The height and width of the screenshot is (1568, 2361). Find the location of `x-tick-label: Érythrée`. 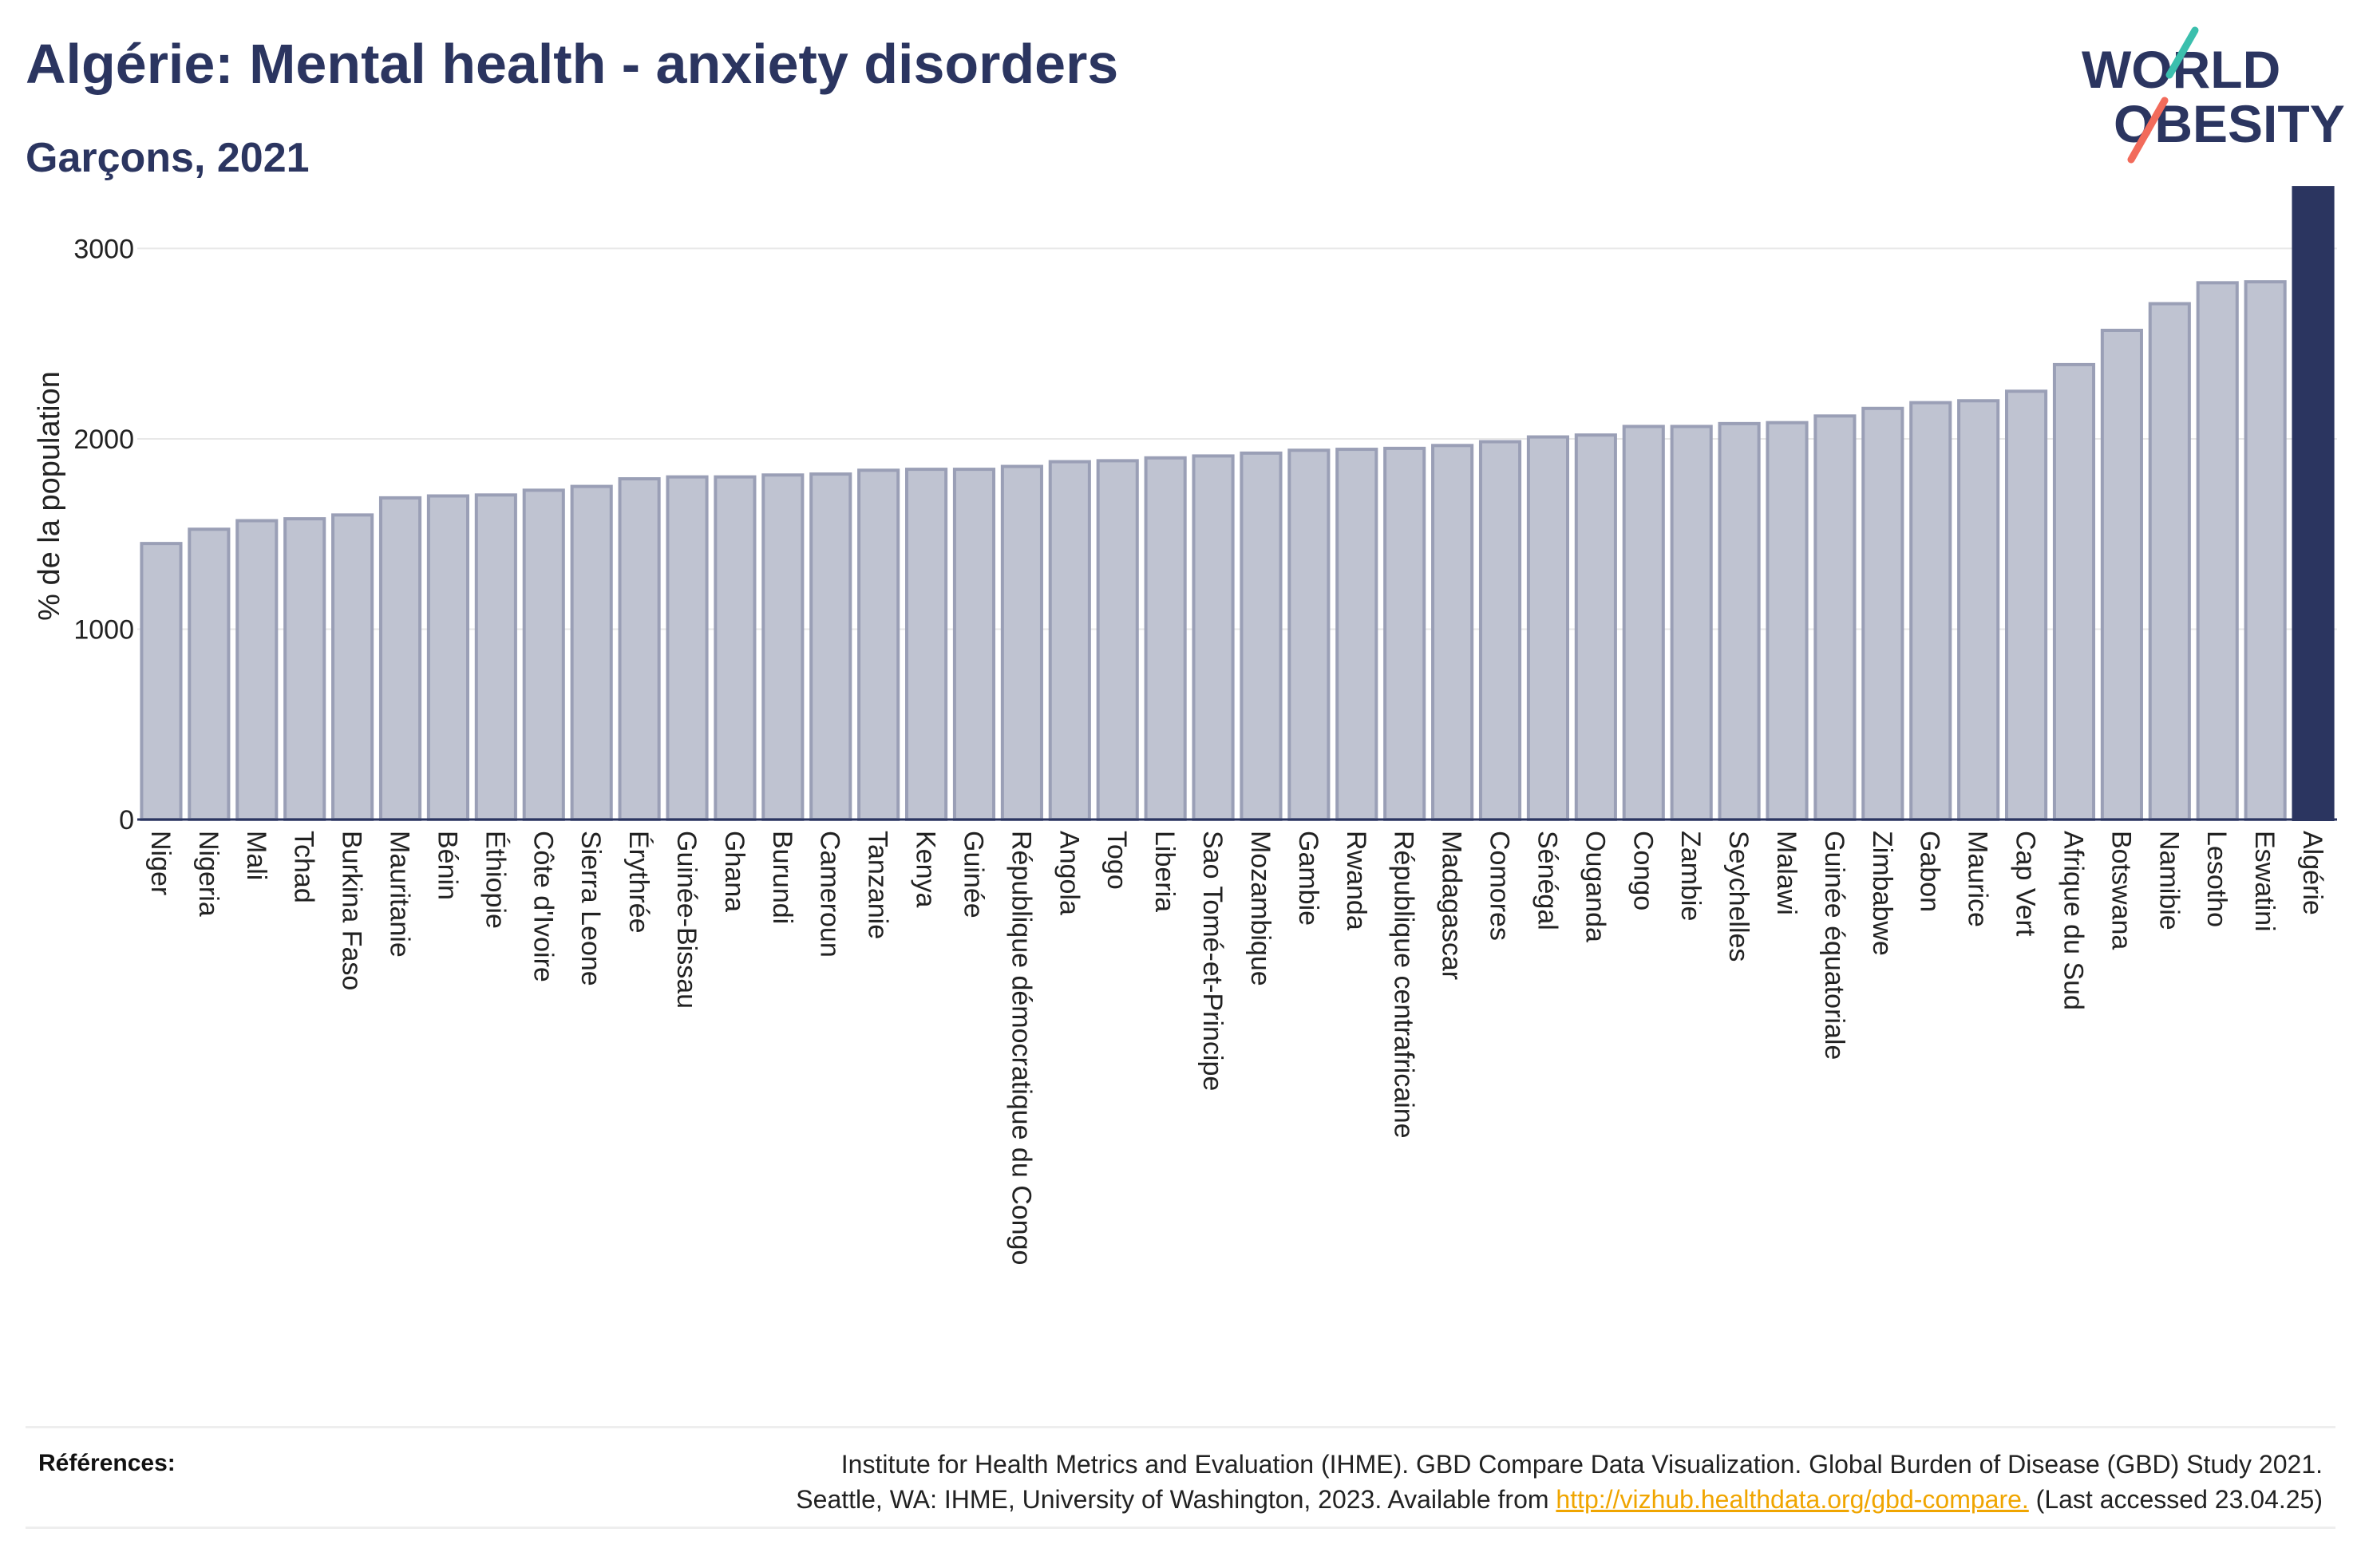

x-tick-label: Érythrée is located at coordinates (638, 882).